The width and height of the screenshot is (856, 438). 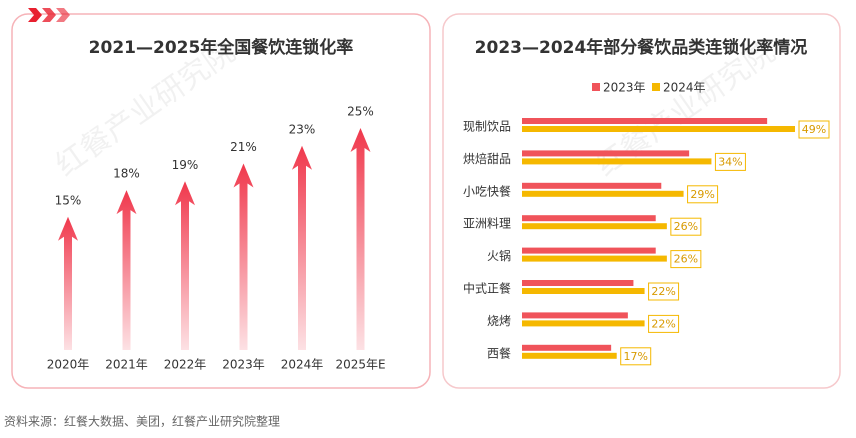 I want to click on source: 资料来源：红餐大数据、美团，红餐产业研究院整理, so click(x=142, y=421).